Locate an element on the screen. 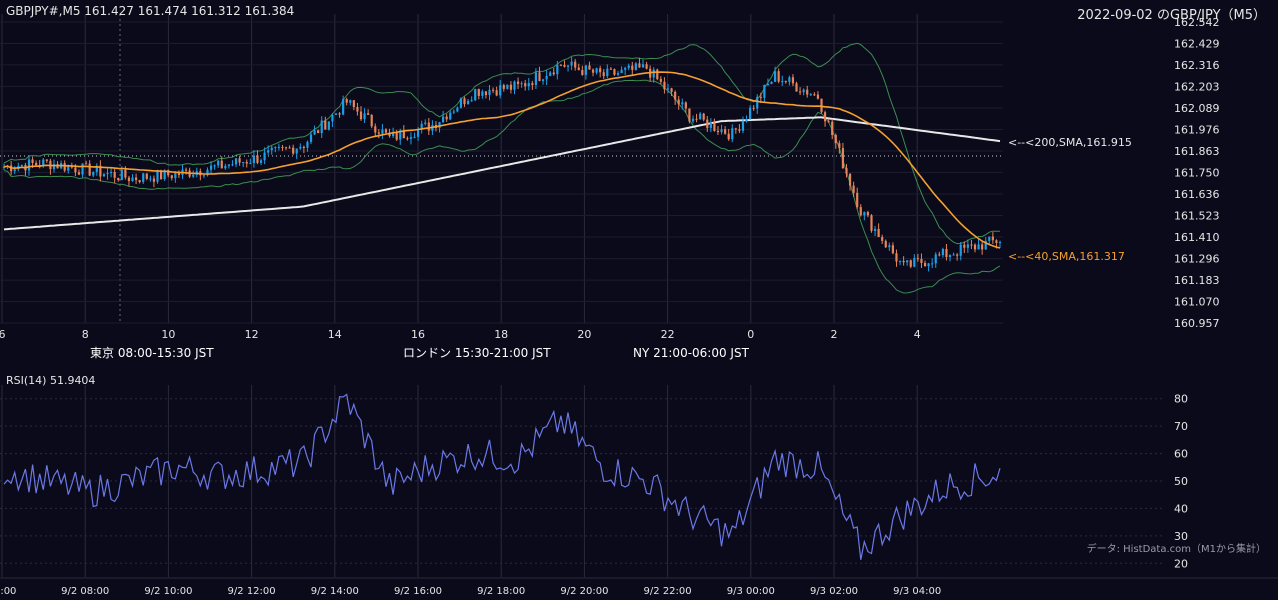 The height and width of the screenshot is (600, 1278). price-tick-label: 161.750 is located at coordinates (1197, 172).